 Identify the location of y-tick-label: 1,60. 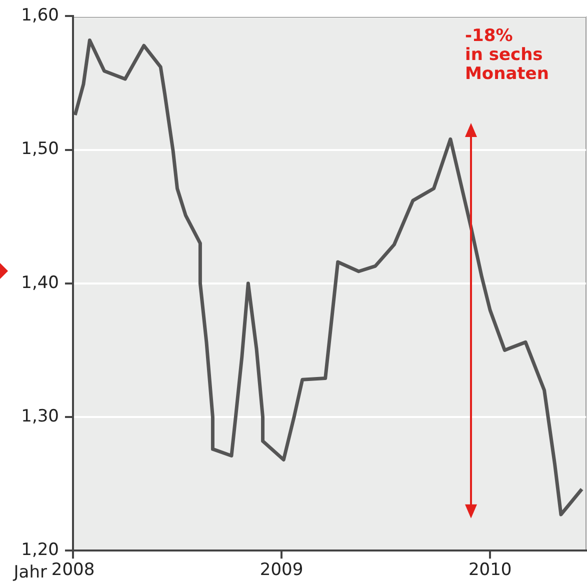
(40, 16).